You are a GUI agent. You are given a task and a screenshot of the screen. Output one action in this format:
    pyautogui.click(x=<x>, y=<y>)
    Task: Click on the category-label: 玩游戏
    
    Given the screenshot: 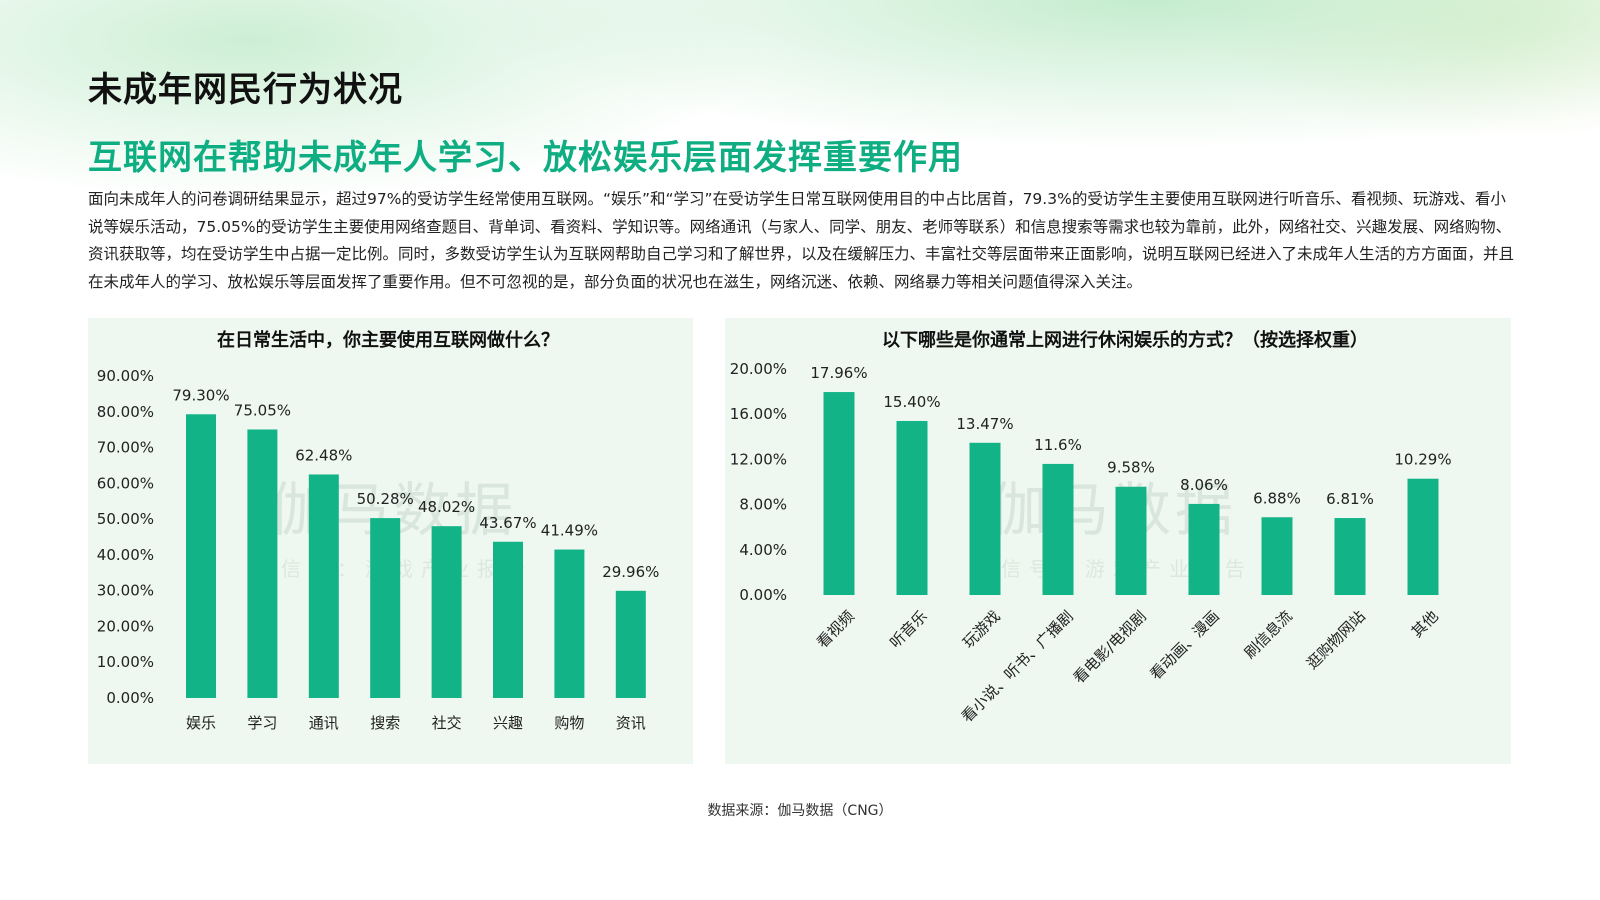 What is the action you would take?
    pyautogui.click(x=981, y=629)
    